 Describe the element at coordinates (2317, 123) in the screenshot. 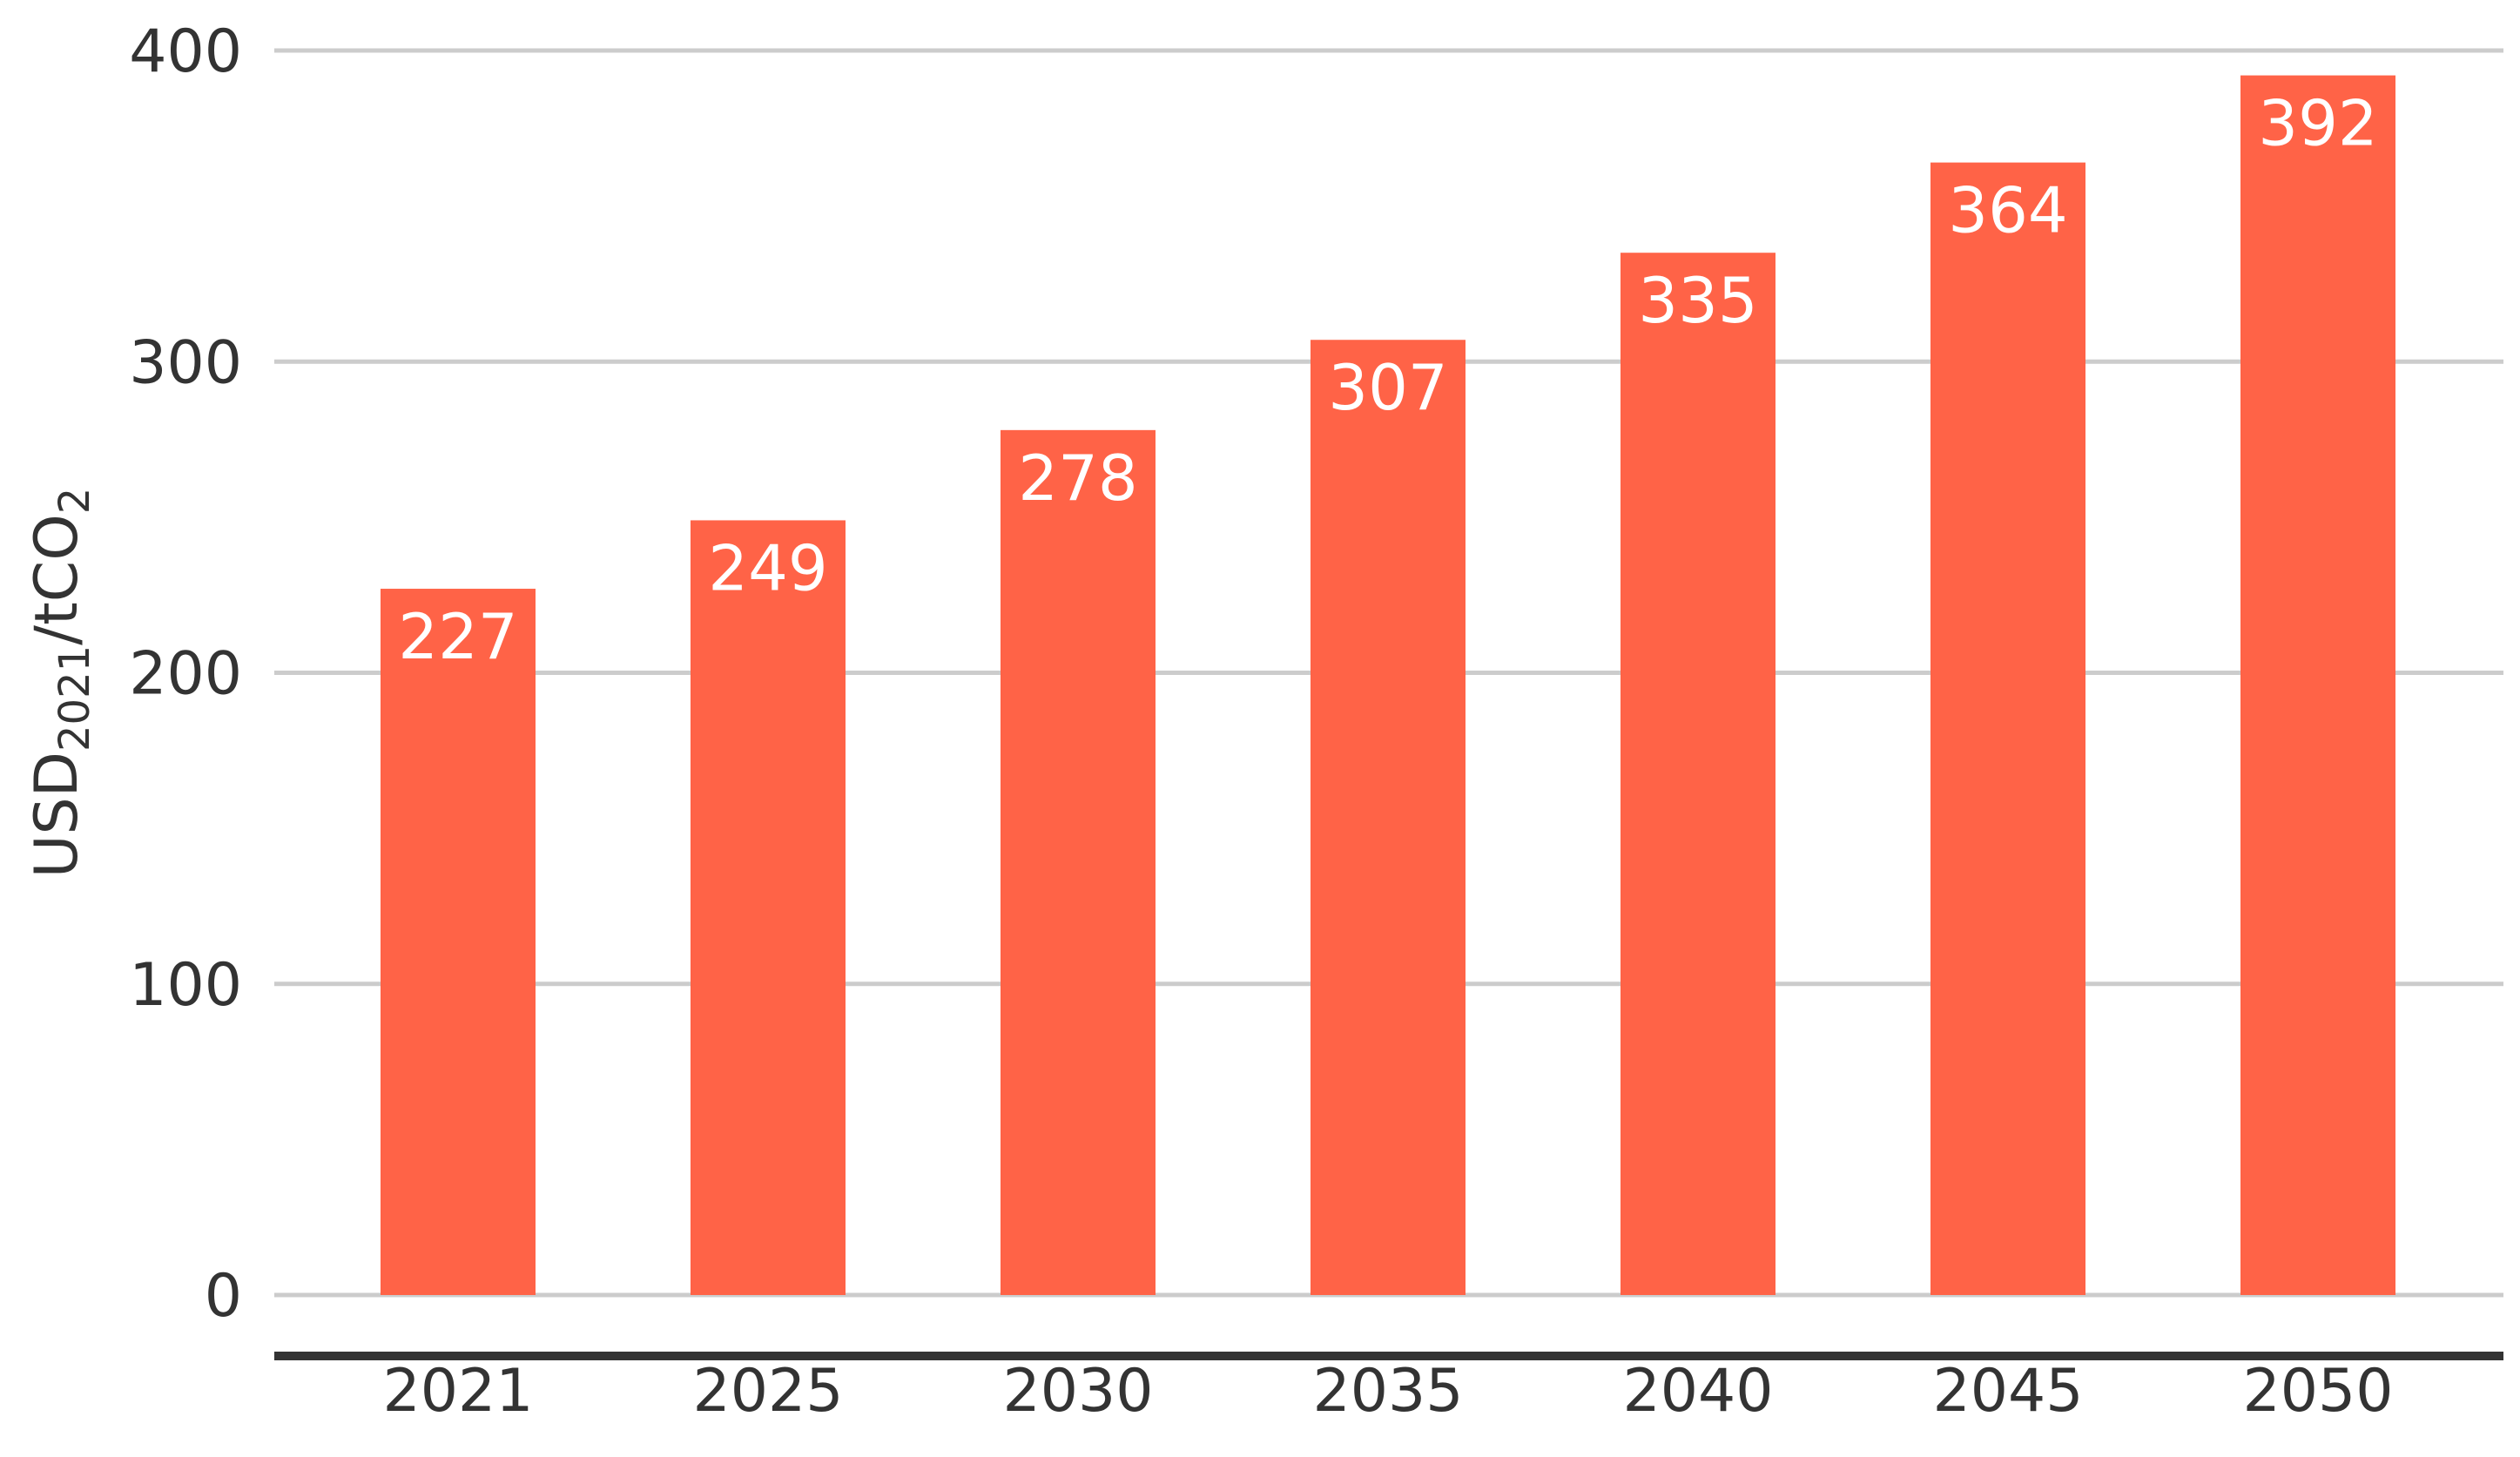

I see `bar-value-label: 392` at that location.